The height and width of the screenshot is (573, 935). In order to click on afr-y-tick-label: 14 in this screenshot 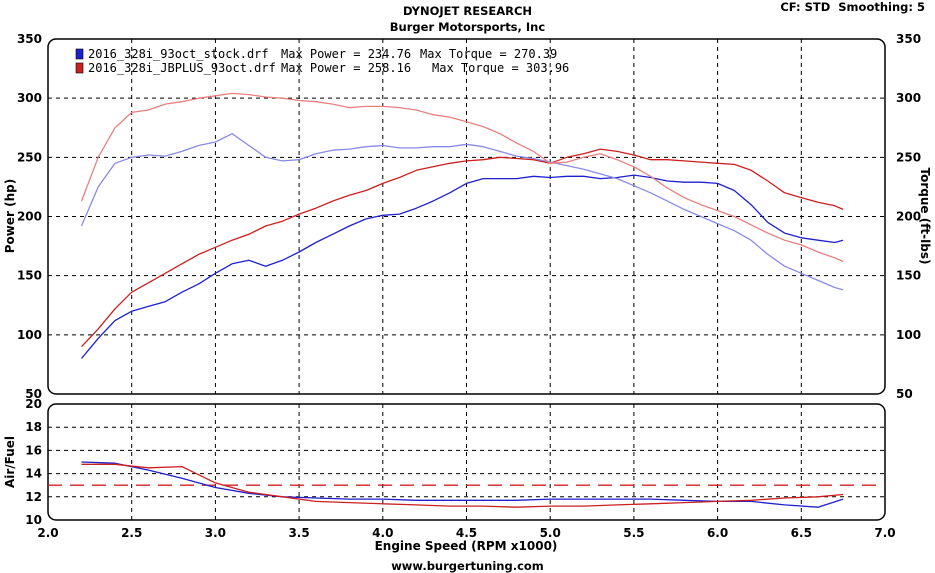, I will do `click(33, 474)`.